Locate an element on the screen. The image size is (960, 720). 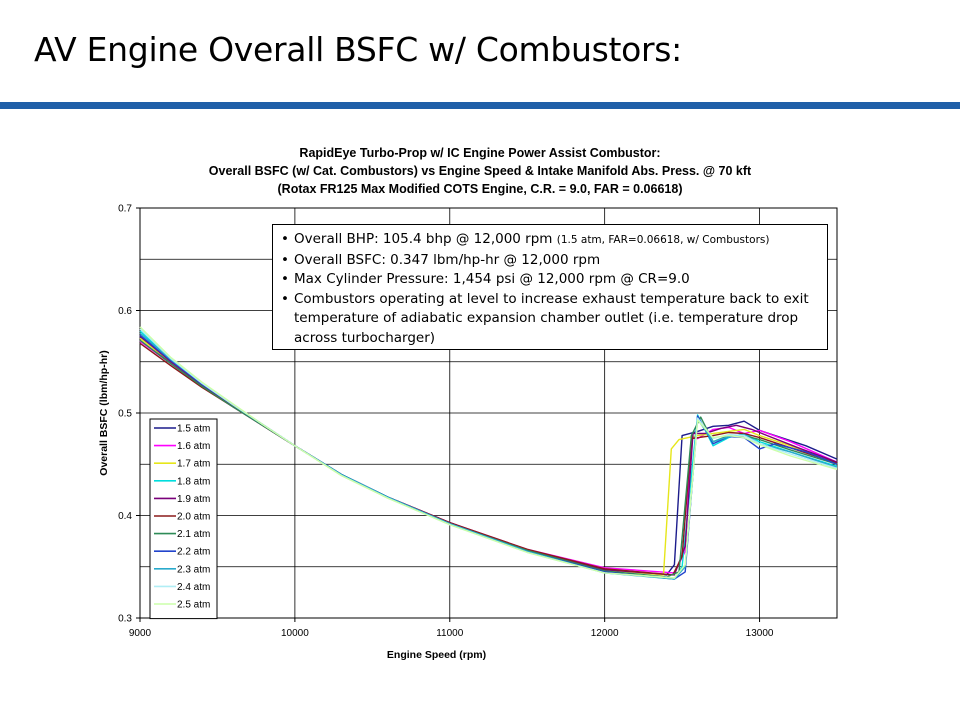
legend-box is located at coordinates (183, 519).